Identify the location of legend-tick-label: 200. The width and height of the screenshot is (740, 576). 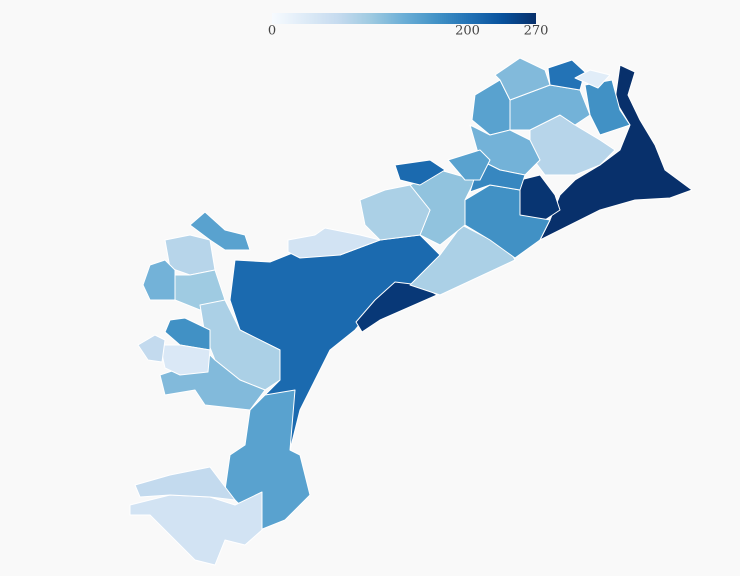
(467, 31).